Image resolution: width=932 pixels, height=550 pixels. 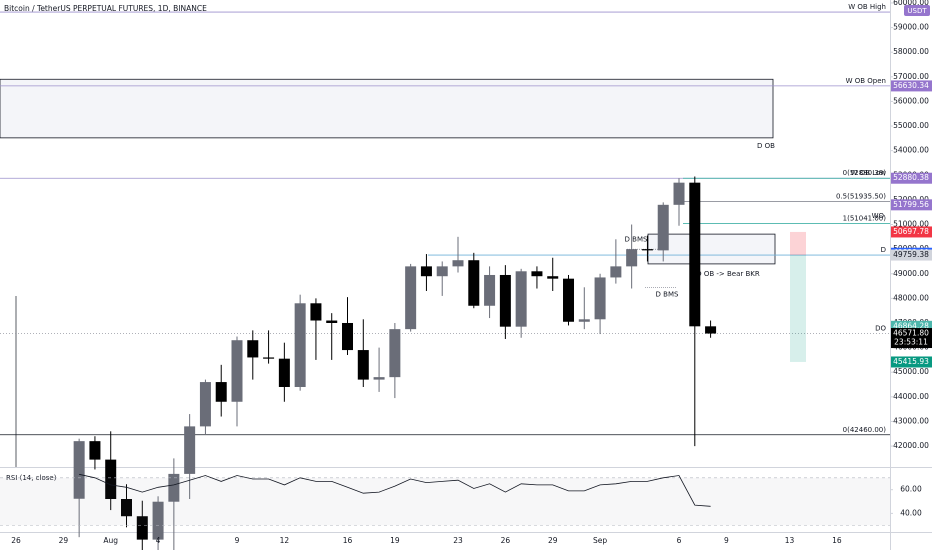 What do you see at coordinates (911, 297) in the screenshot?
I see `y-tick-label: 48000.00` at bounding box center [911, 297].